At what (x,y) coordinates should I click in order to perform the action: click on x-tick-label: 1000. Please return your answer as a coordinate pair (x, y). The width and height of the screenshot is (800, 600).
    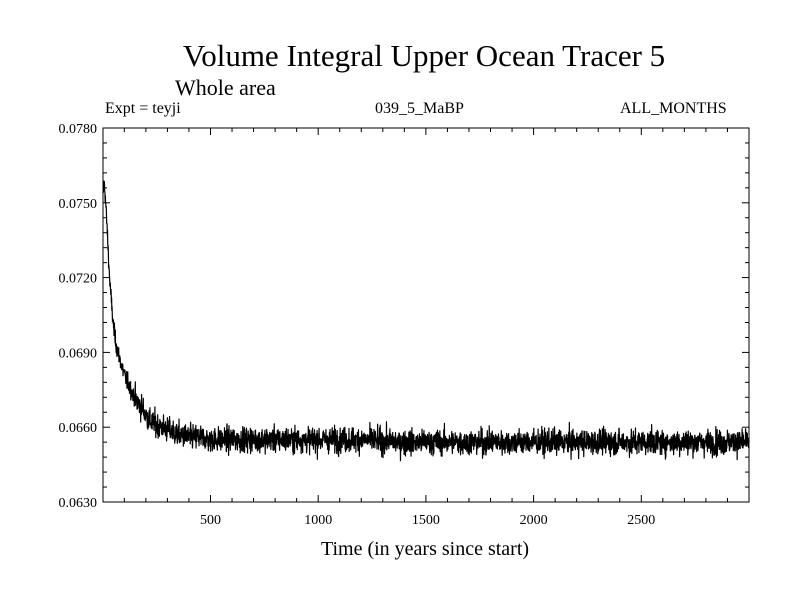
    Looking at the image, I should click on (318, 520).